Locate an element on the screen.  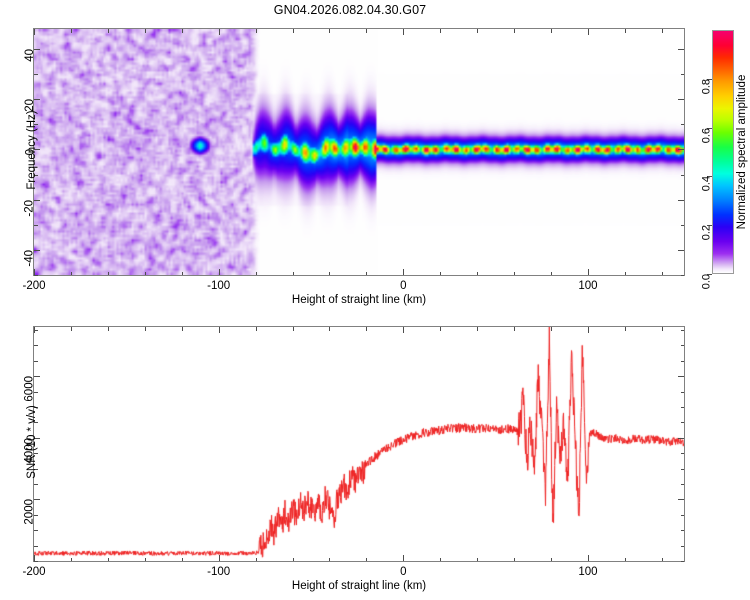
colorbar-gradient is located at coordinates (723, 152).